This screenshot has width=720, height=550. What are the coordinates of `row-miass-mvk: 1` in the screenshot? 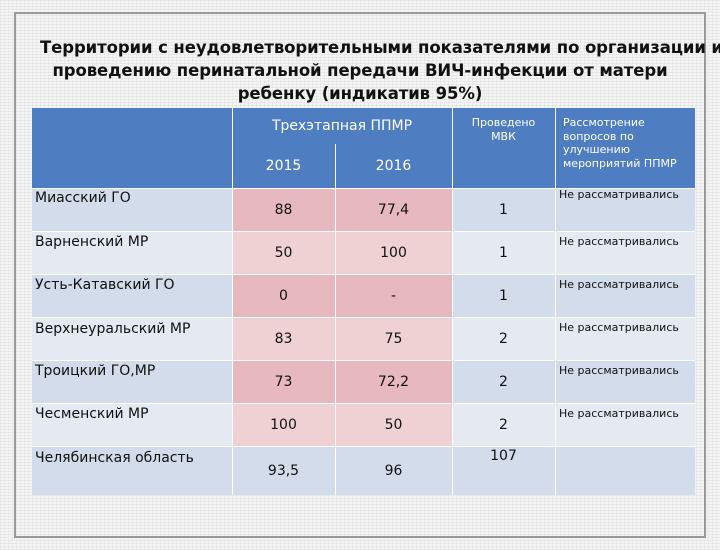 It's located at (503, 209).